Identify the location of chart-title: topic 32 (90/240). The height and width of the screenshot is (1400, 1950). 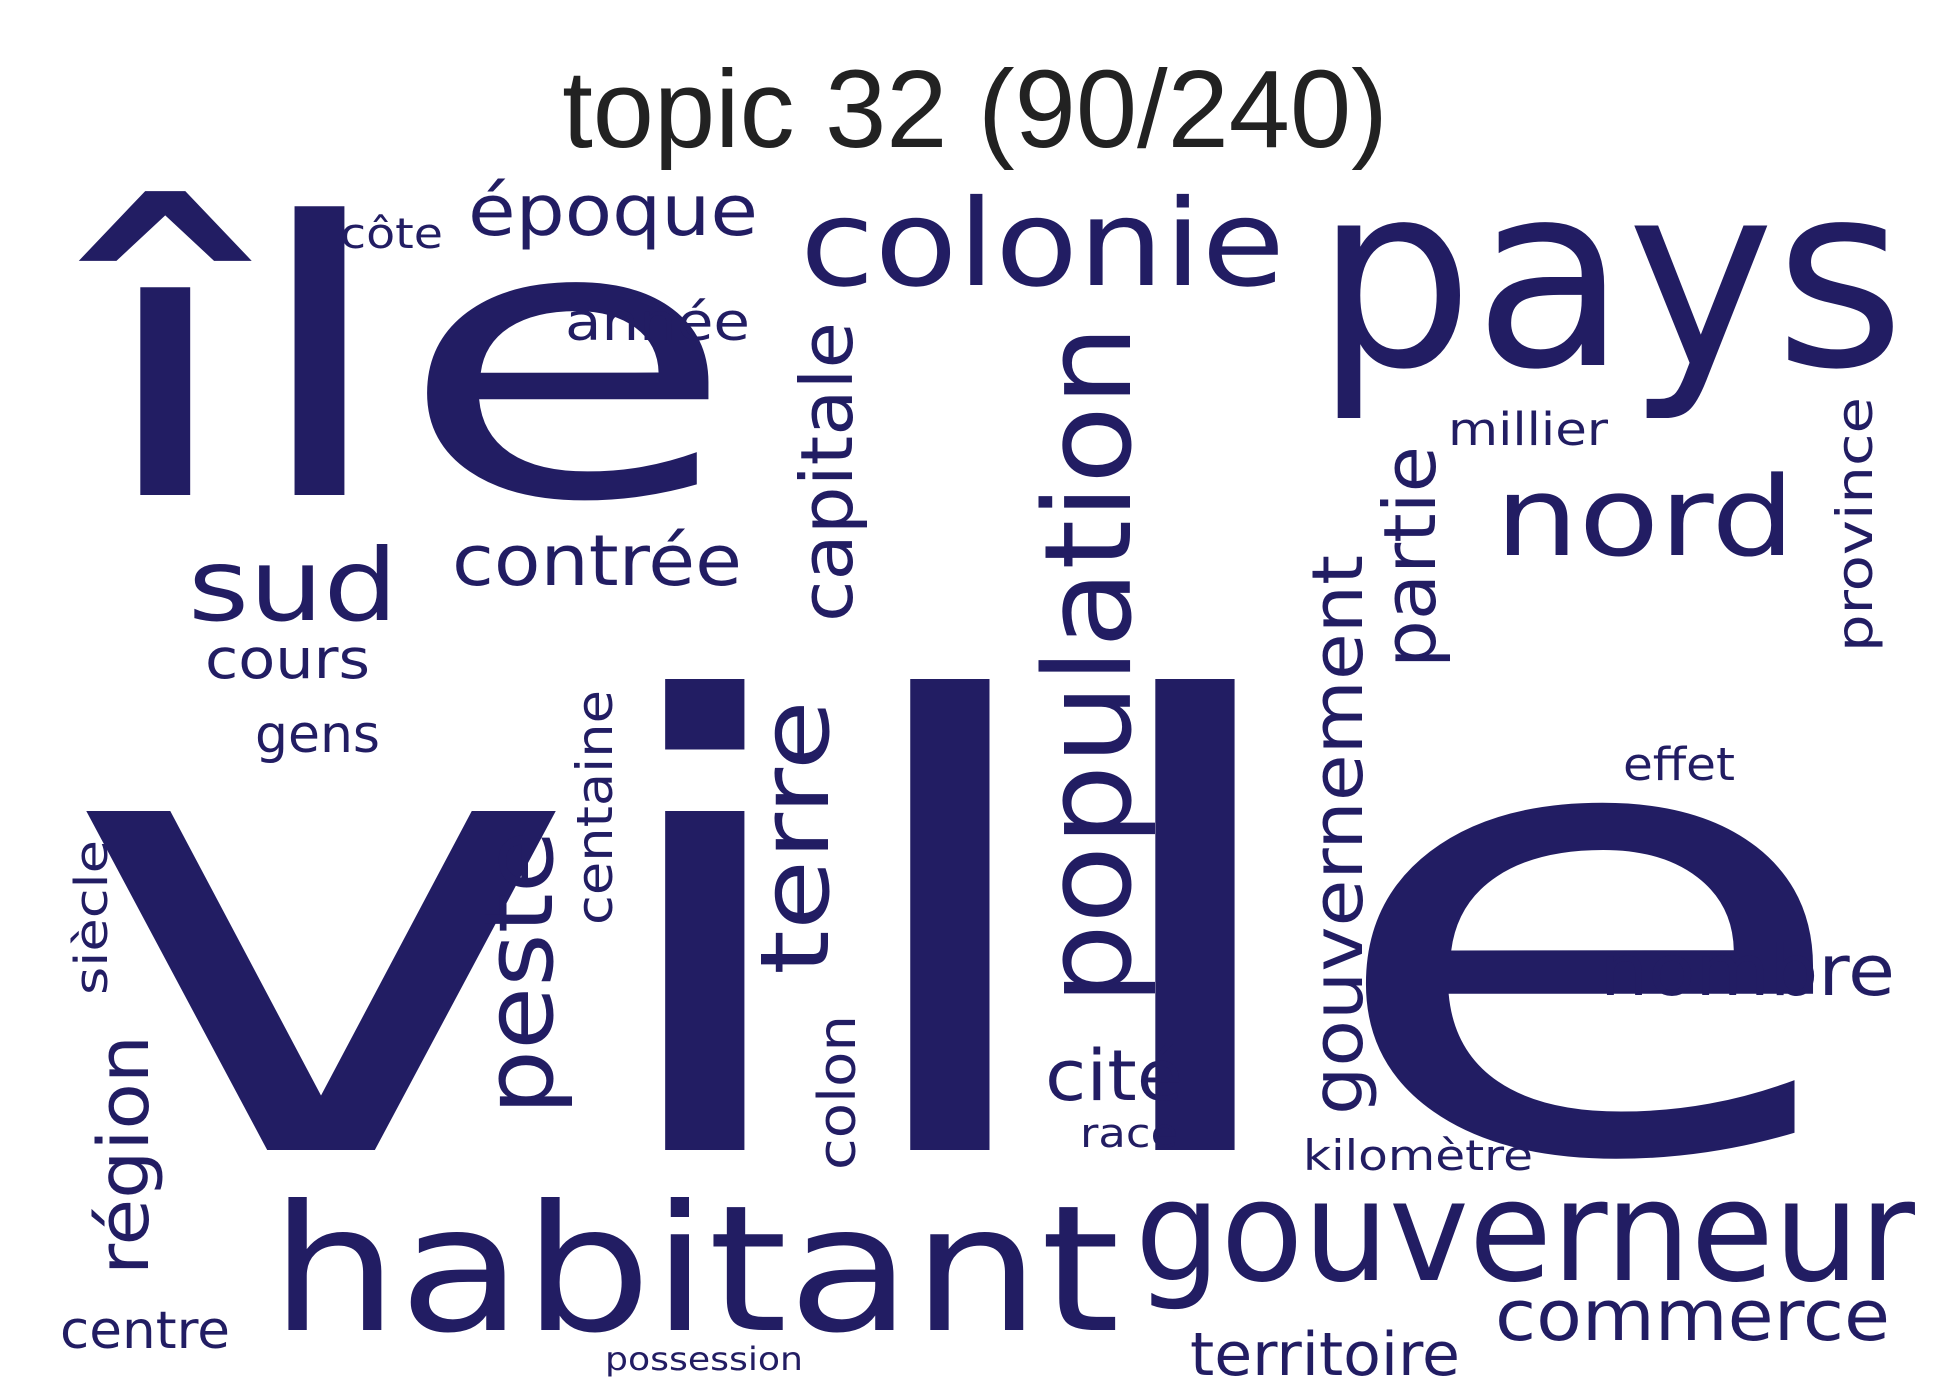
(975, 109).